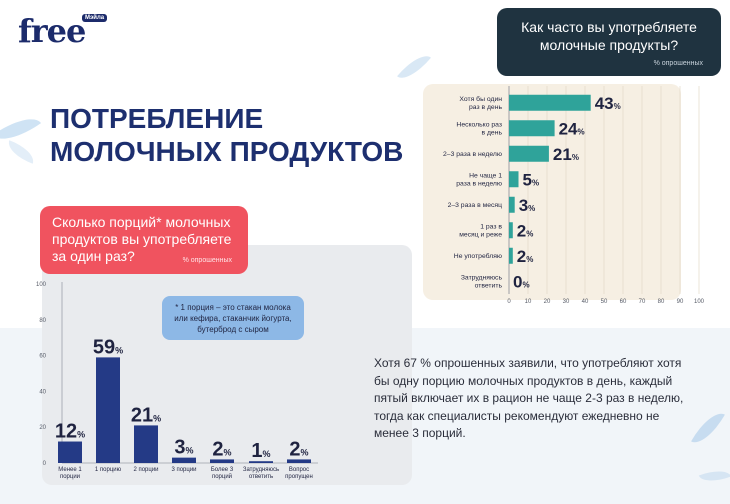 Image resolution: width=730 pixels, height=504 pixels. Describe the element at coordinates (70, 473) in the screenshot. I see `category-label: Менее 1 порции` at that location.